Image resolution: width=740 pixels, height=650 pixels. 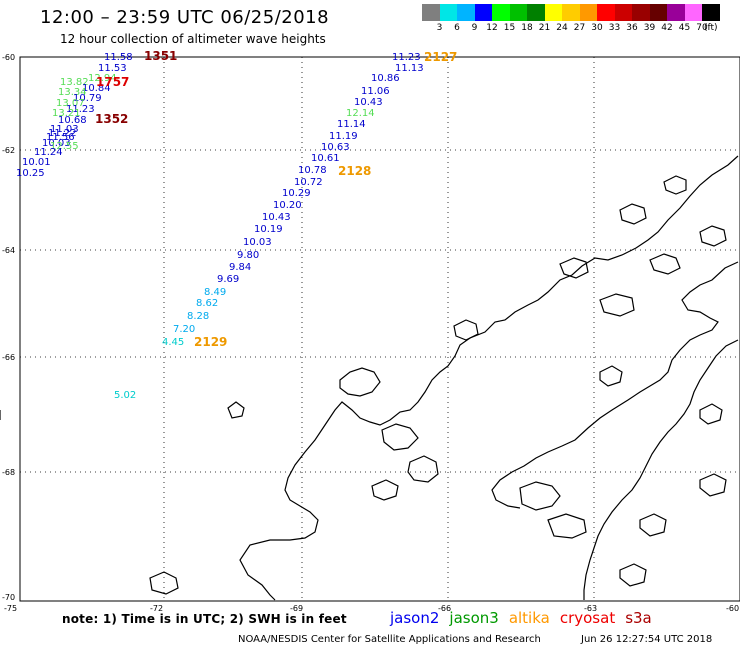 What do you see at coordinates (457, 28) in the screenshot?
I see `colorbar-label: 6` at bounding box center [457, 28].